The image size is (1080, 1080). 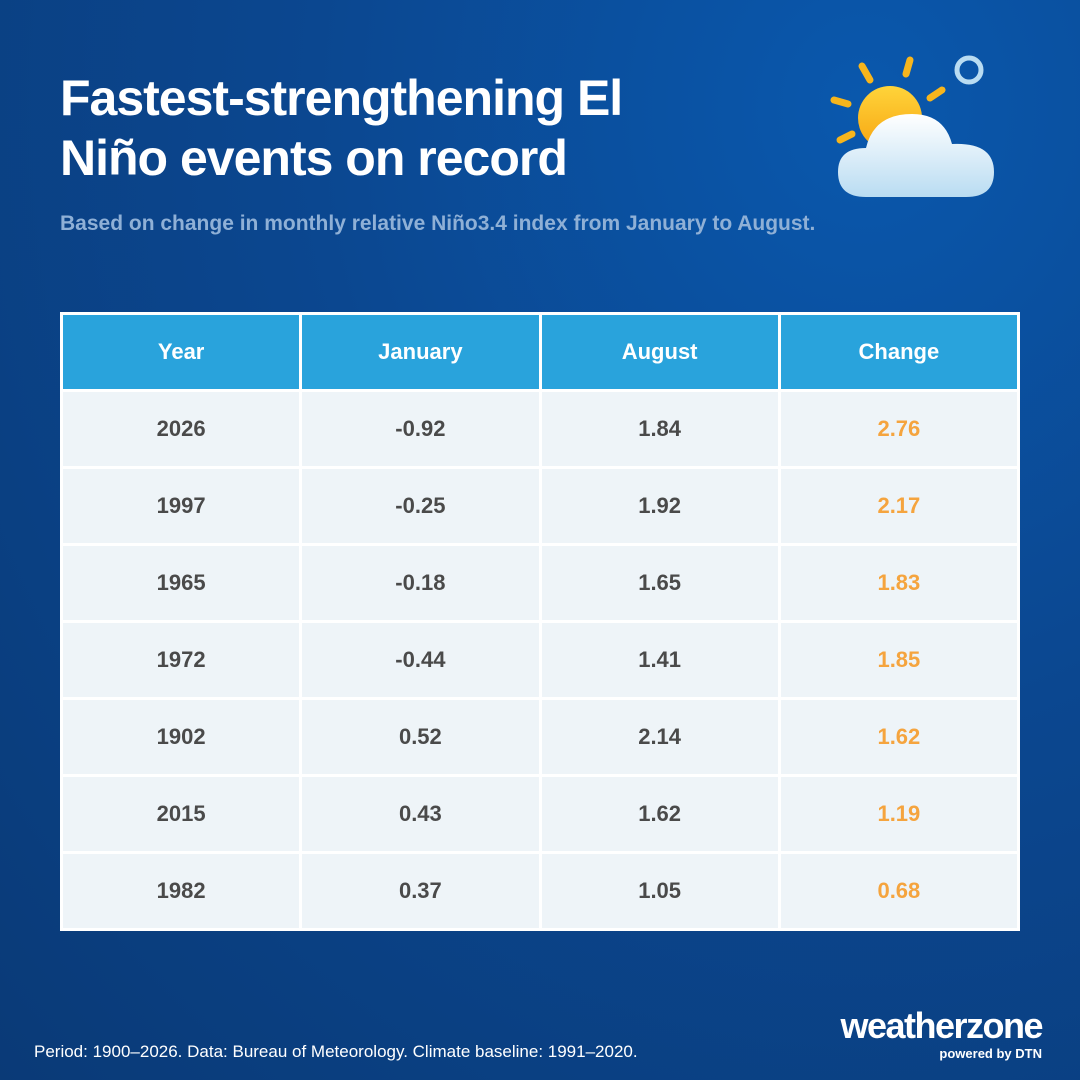 I want to click on table-row: 2026 -0.92 1.84 2.76, so click(x=540, y=429).